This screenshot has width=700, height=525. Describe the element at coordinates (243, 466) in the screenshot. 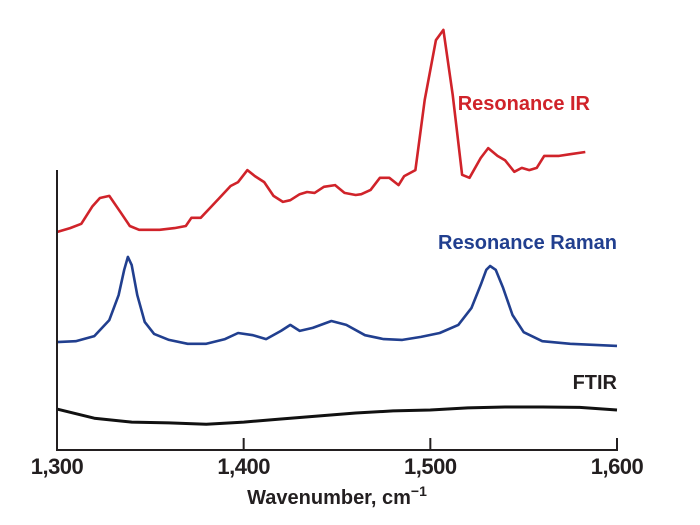

I see `x-tick-label: 1,400` at that location.